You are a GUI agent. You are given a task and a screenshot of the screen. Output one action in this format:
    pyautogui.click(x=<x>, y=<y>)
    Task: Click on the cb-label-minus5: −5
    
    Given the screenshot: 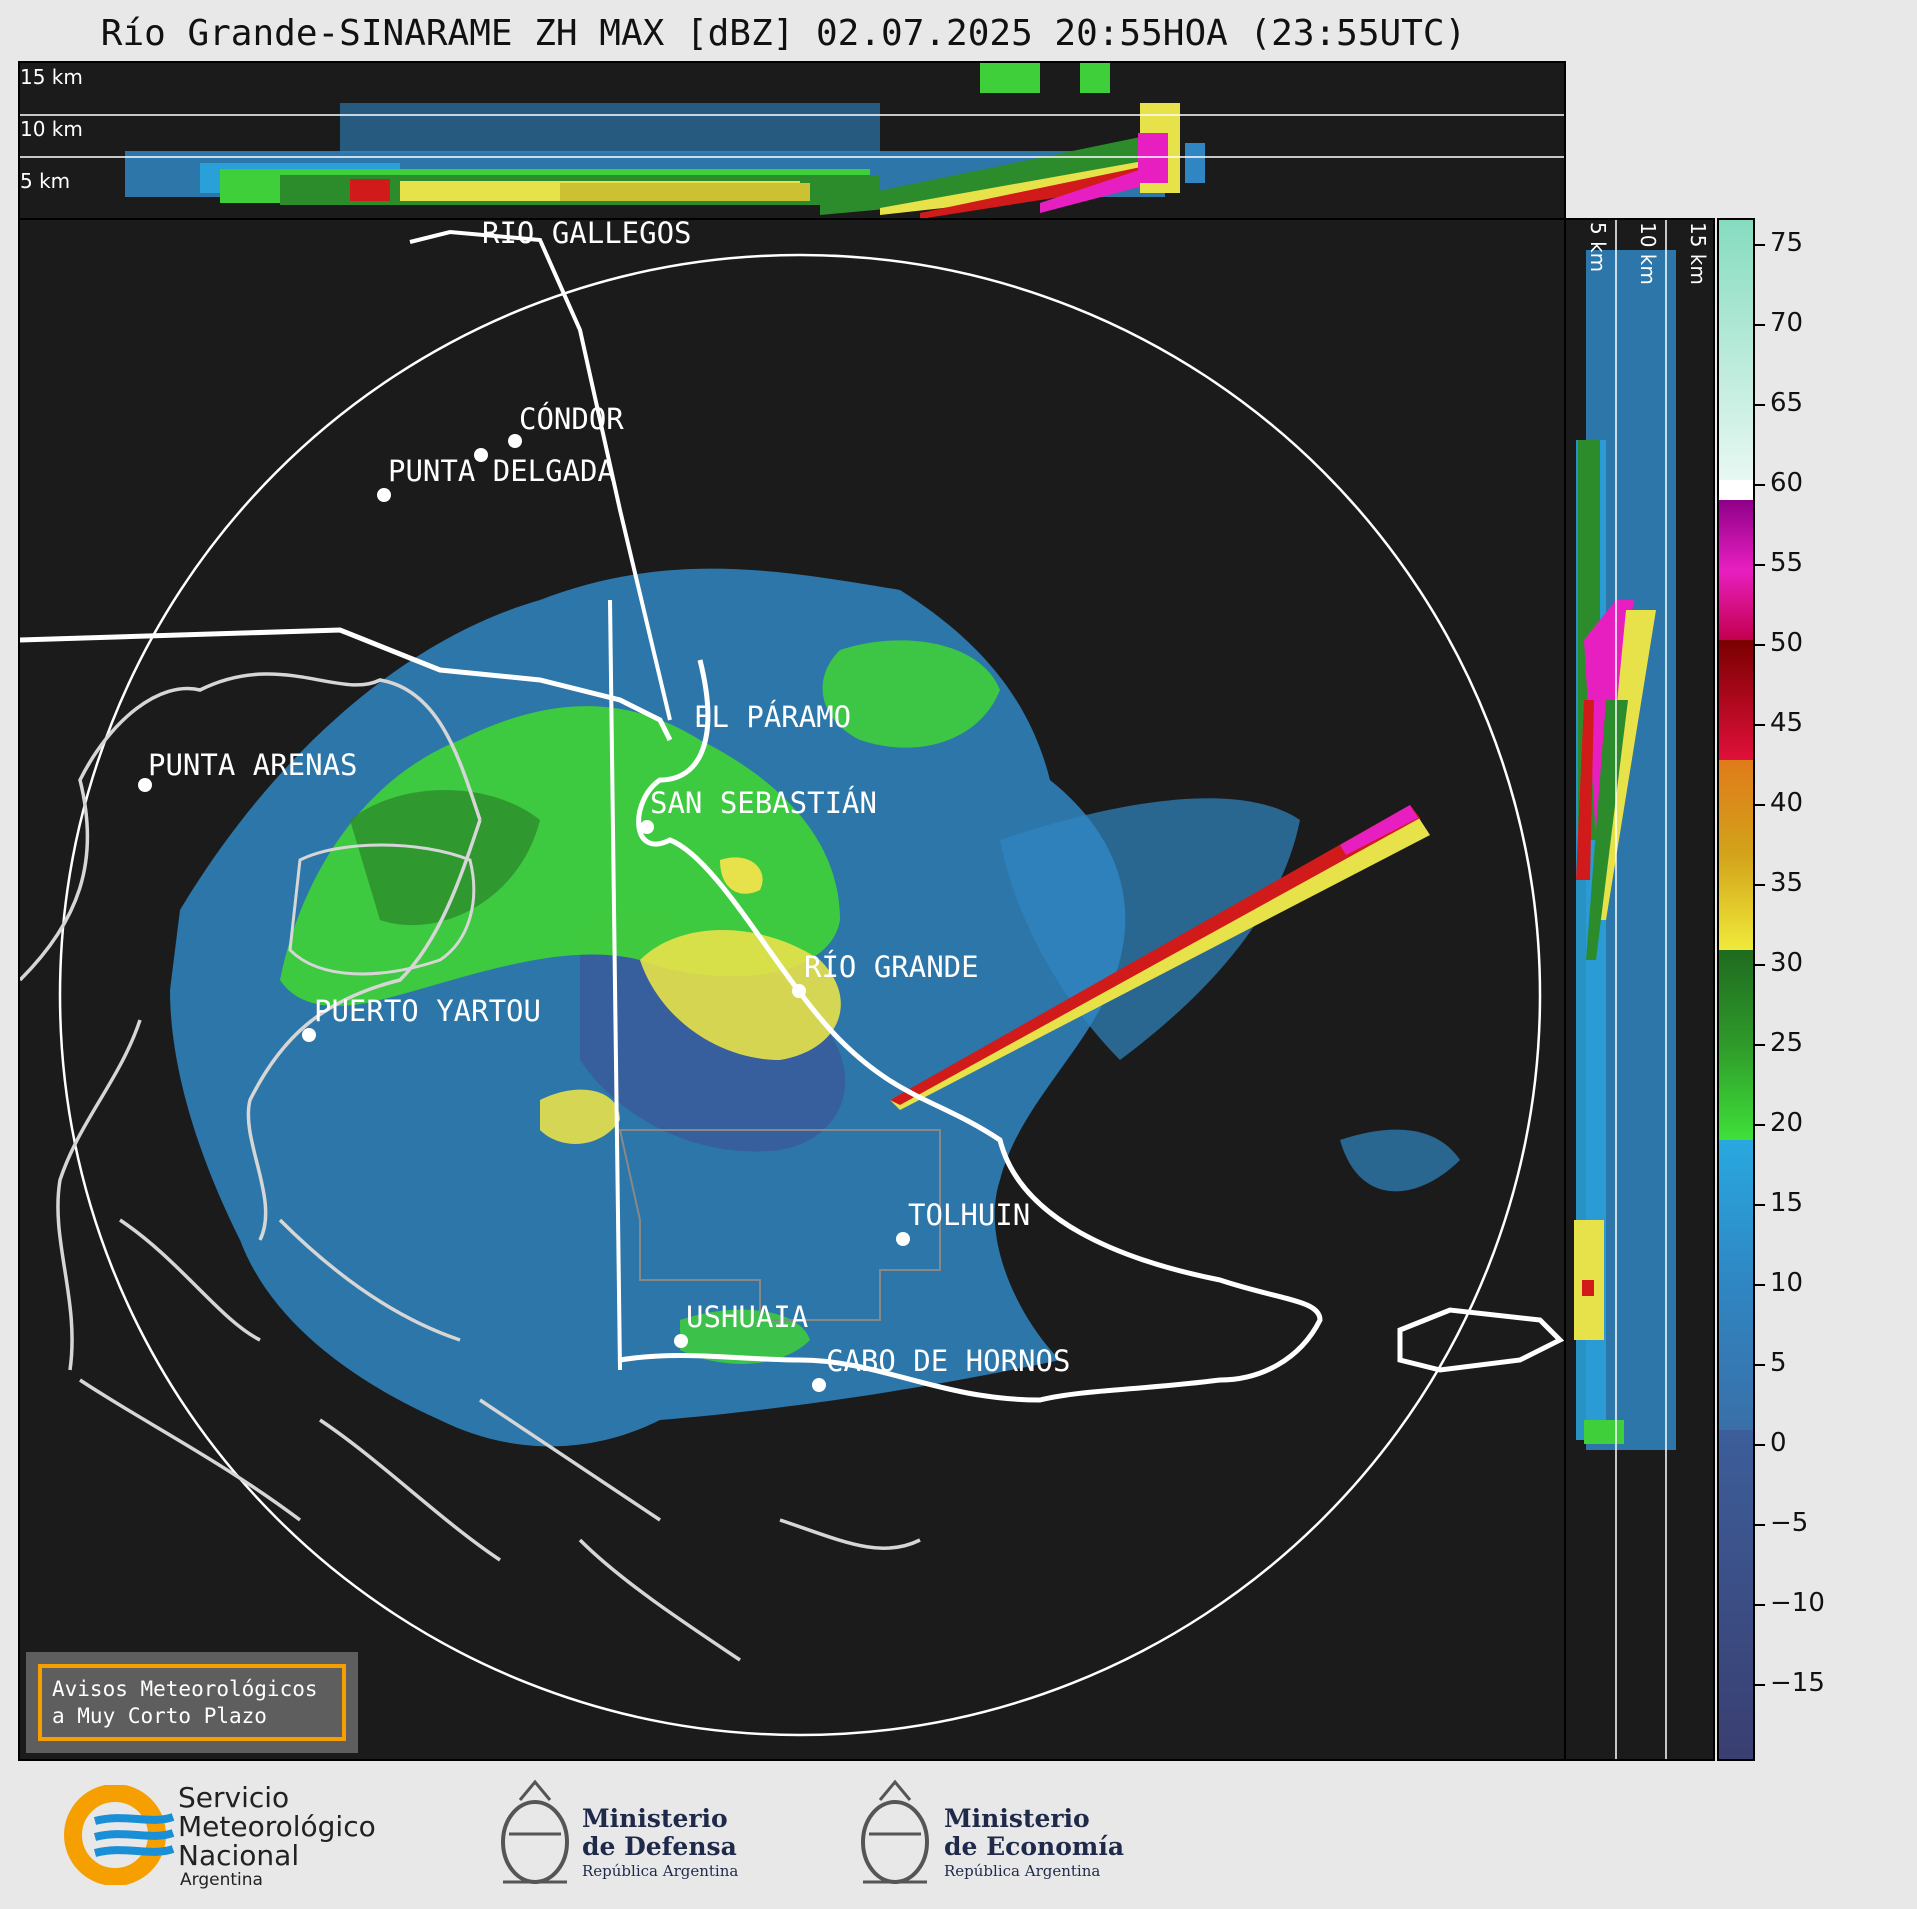 What is the action you would take?
    pyautogui.click(x=1789, y=1523)
    